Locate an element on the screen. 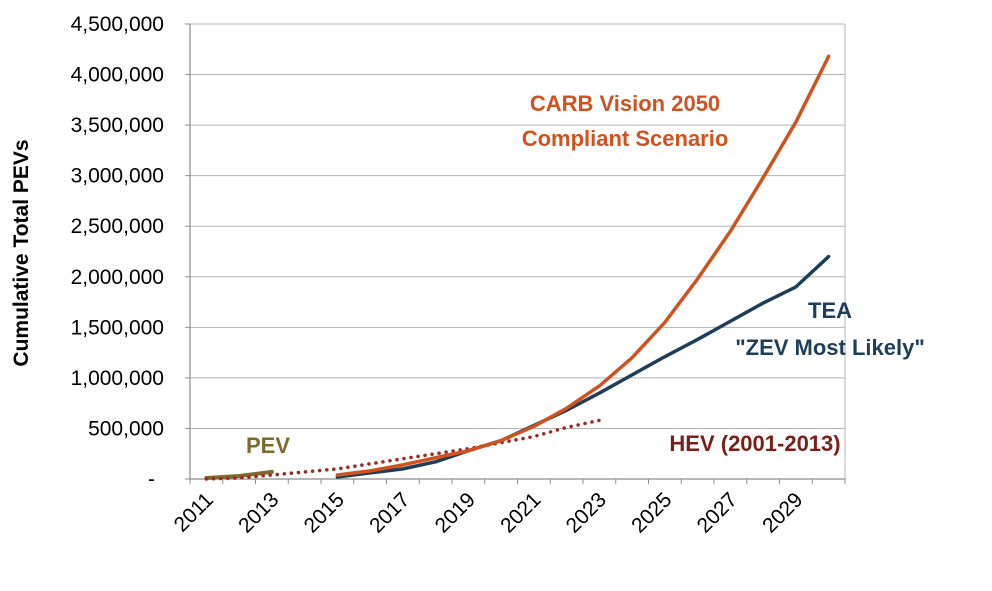 The height and width of the screenshot is (591, 992). y-tick-label: 2,000,000 is located at coordinates (117, 277).